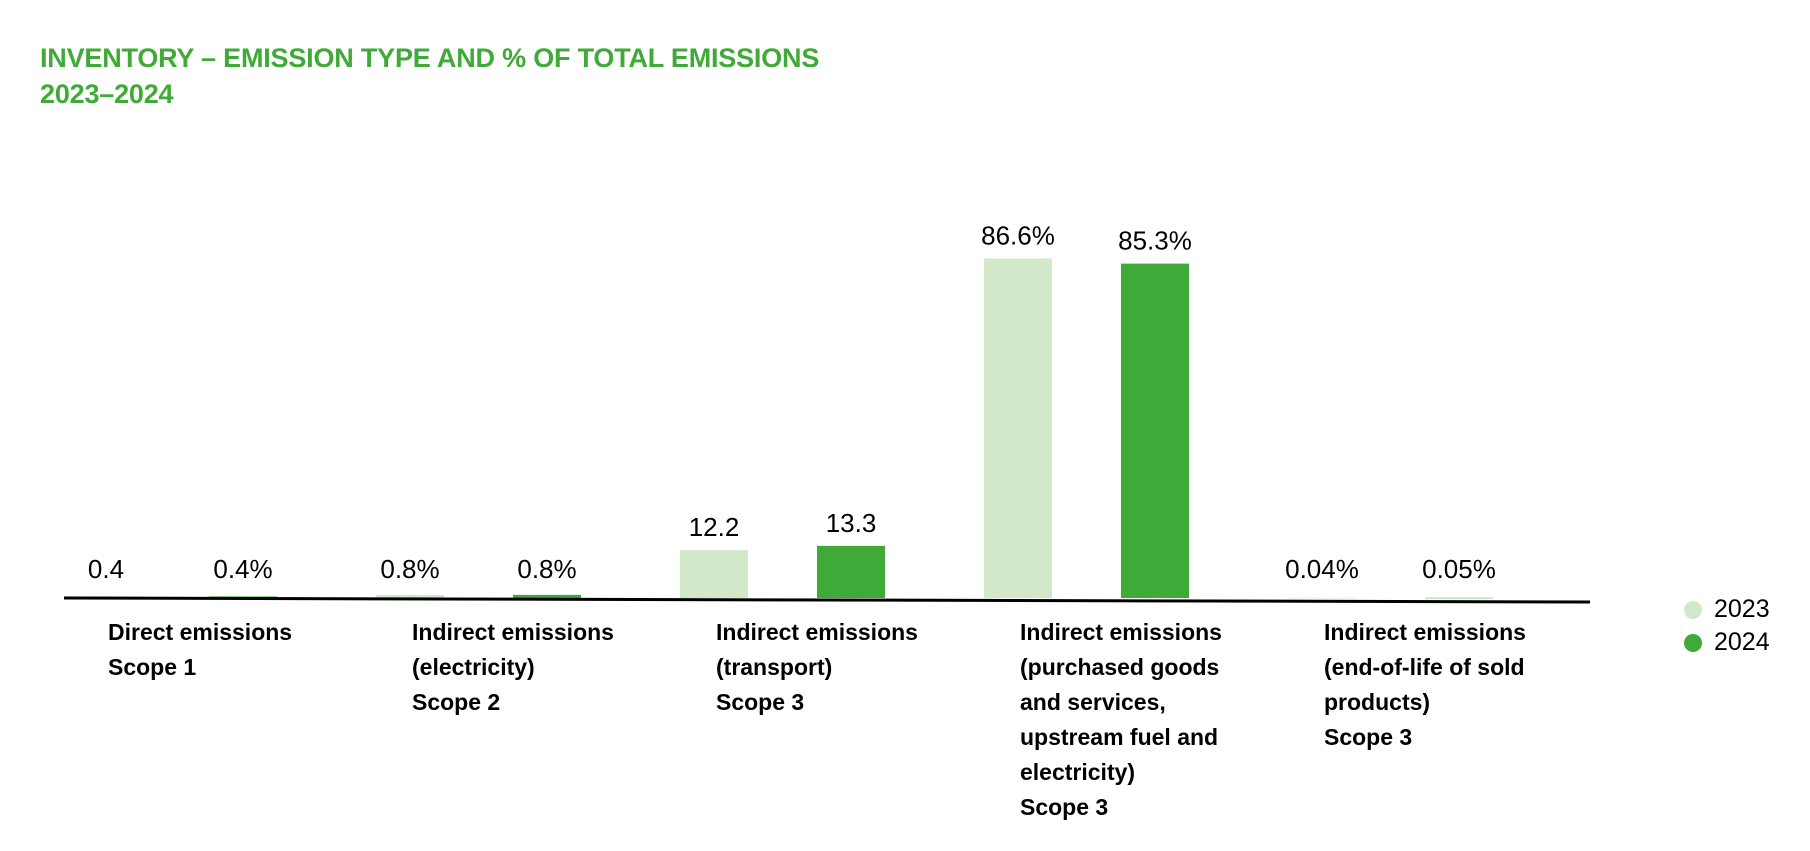 This screenshot has width=1810, height=851. I want to click on category-label-line: electricity), so click(1077, 772).